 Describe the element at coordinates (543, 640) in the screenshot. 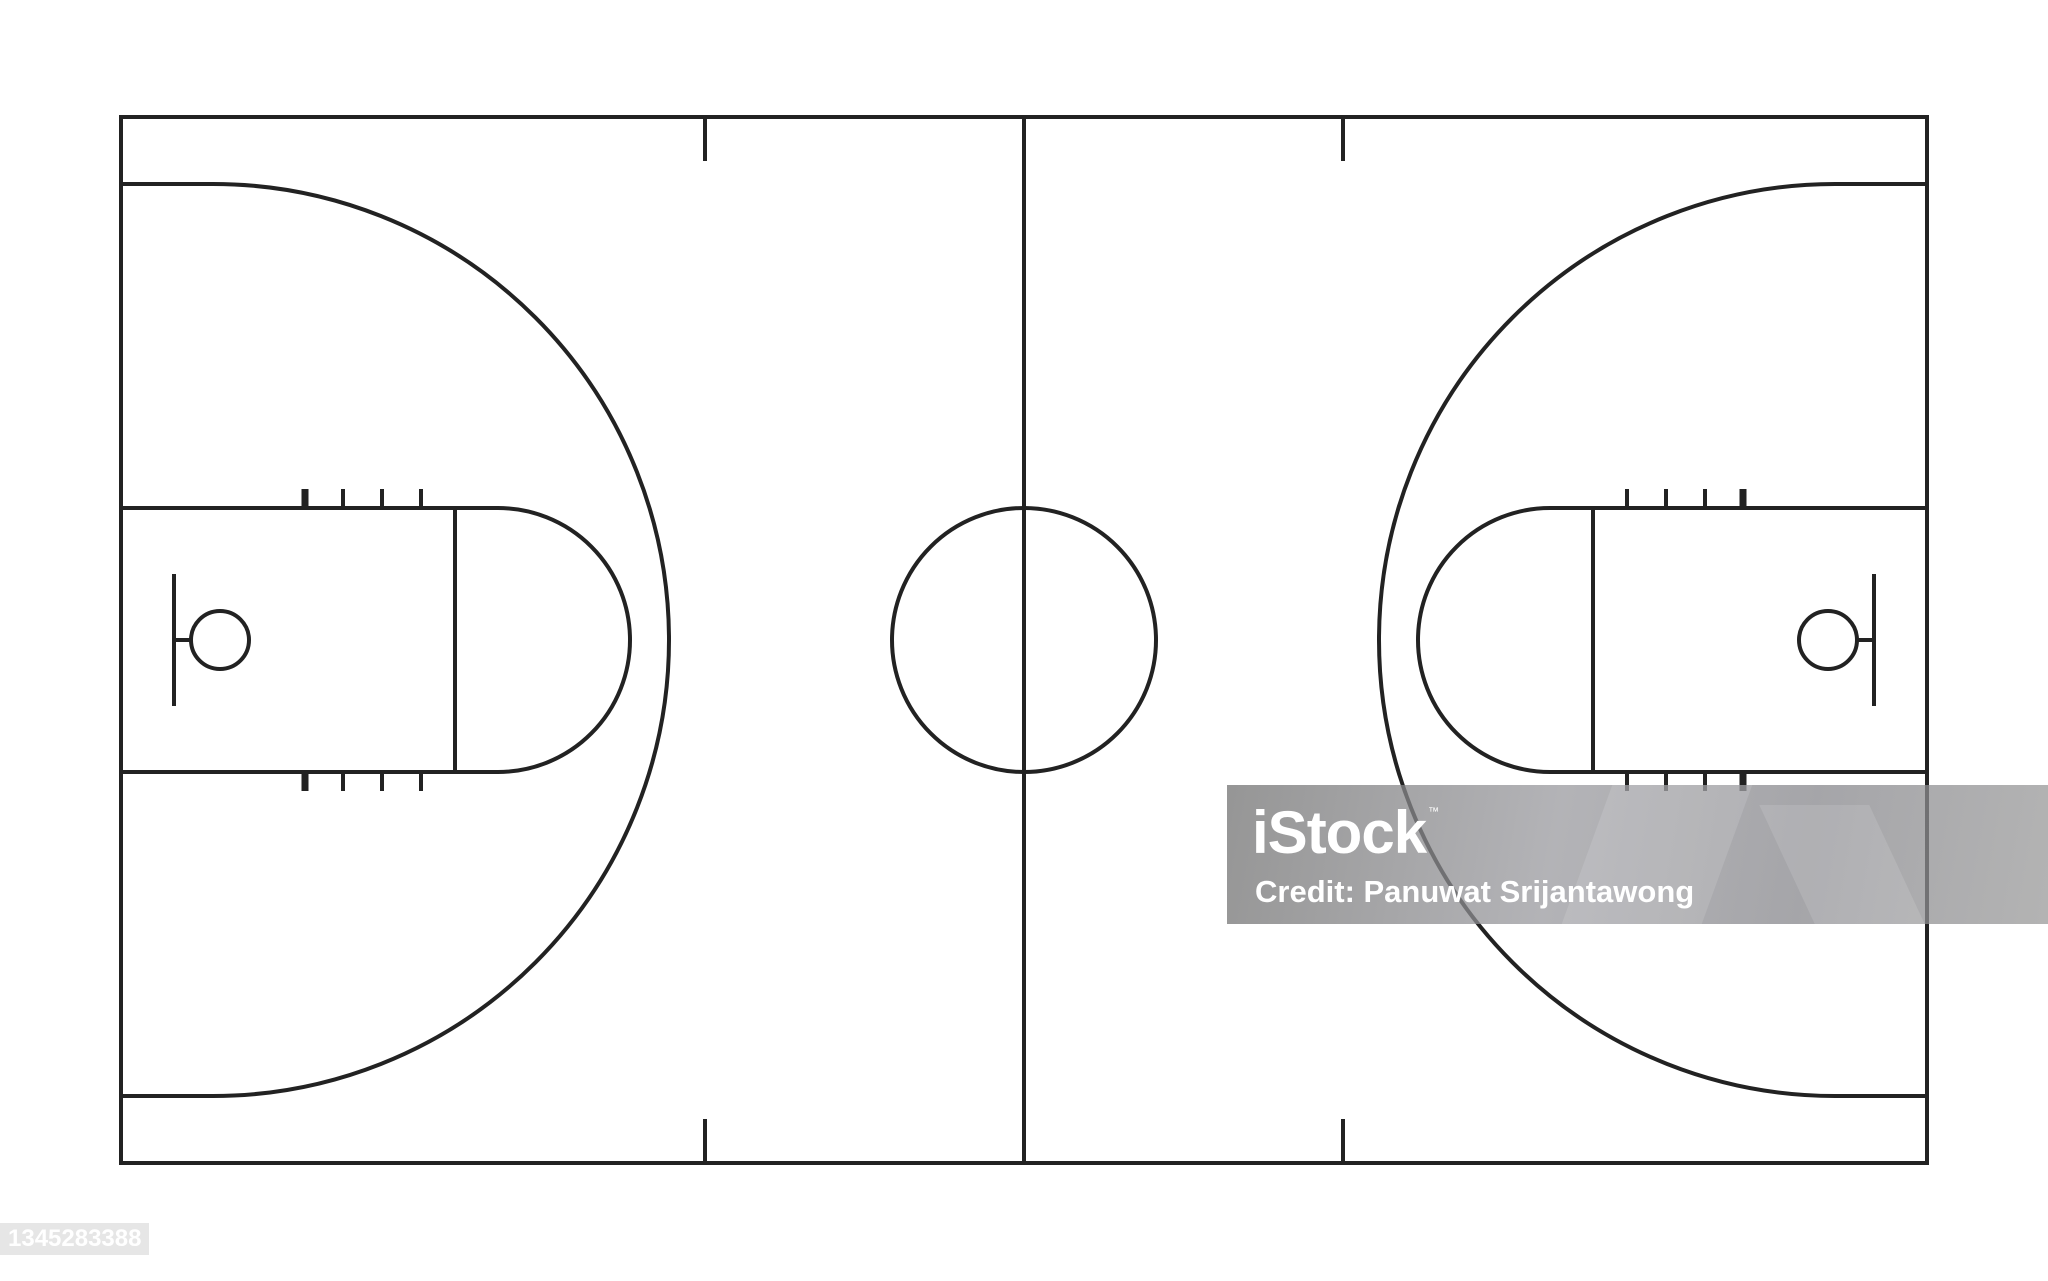

I see `free-throw-circle-left` at that location.